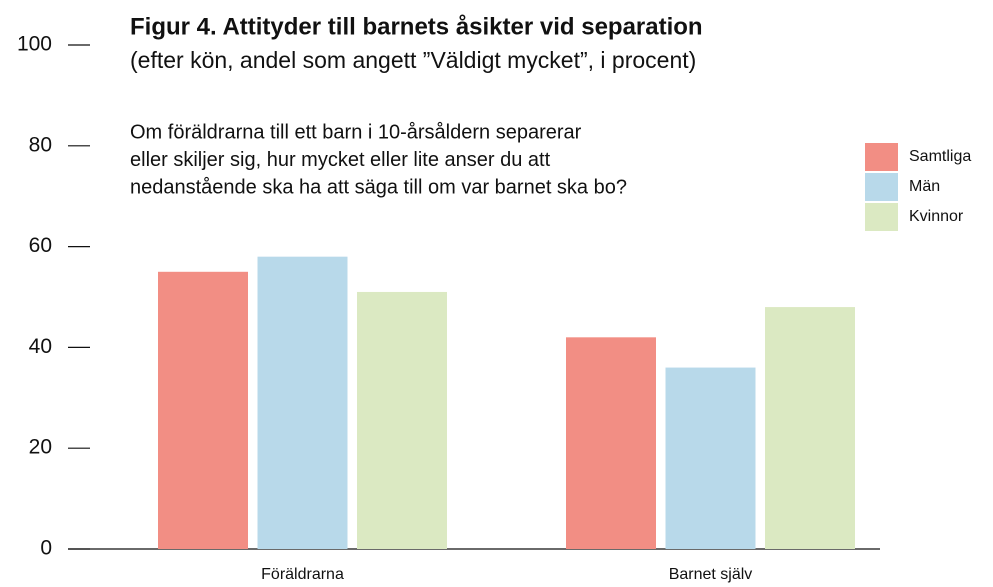 The height and width of the screenshot is (587, 993). Describe the element at coordinates (34, 44) in the screenshot. I see `y-tick-label: 100` at that location.